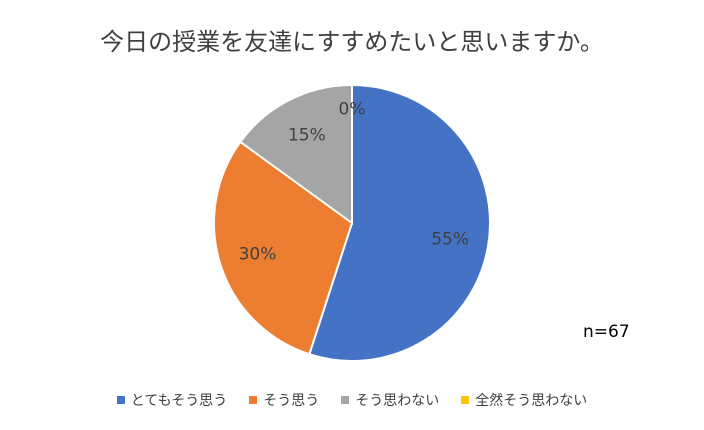 The width and height of the screenshot is (704, 430). What do you see at coordinates (450, 240) in the screenshot?
I see `data-label-1: 55%` at bounding box center [450, 240].